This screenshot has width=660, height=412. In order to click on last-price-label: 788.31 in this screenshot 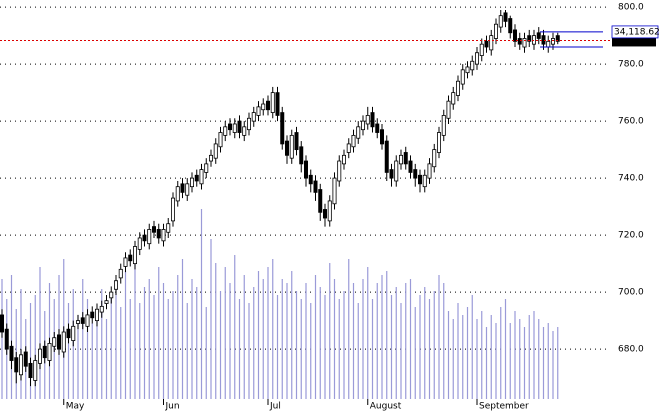, I will do `click(632, 41)`.